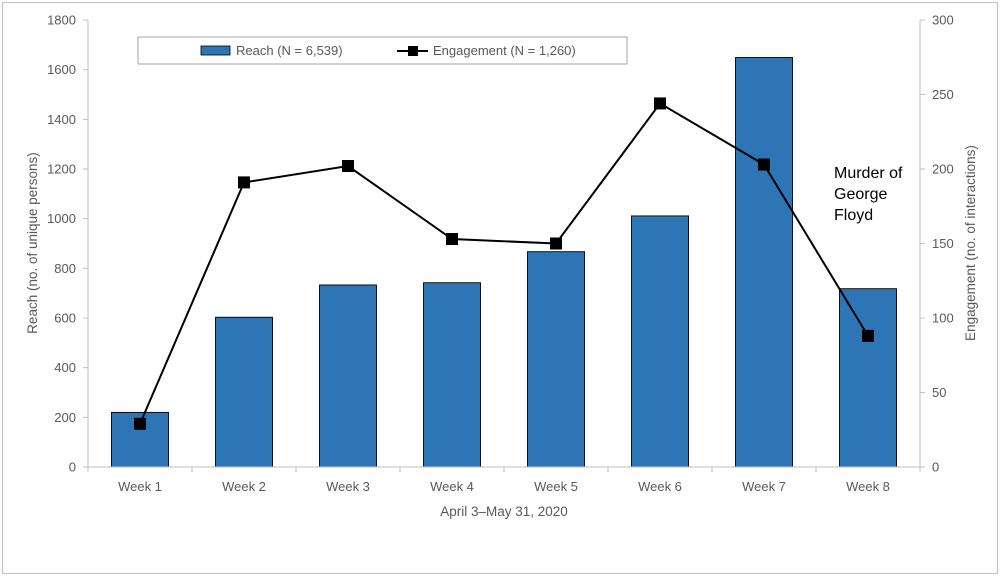 The width and height of the screenshot is (1000, 576). I want to click on x-tick-label: Week 8, so click(868, 486).